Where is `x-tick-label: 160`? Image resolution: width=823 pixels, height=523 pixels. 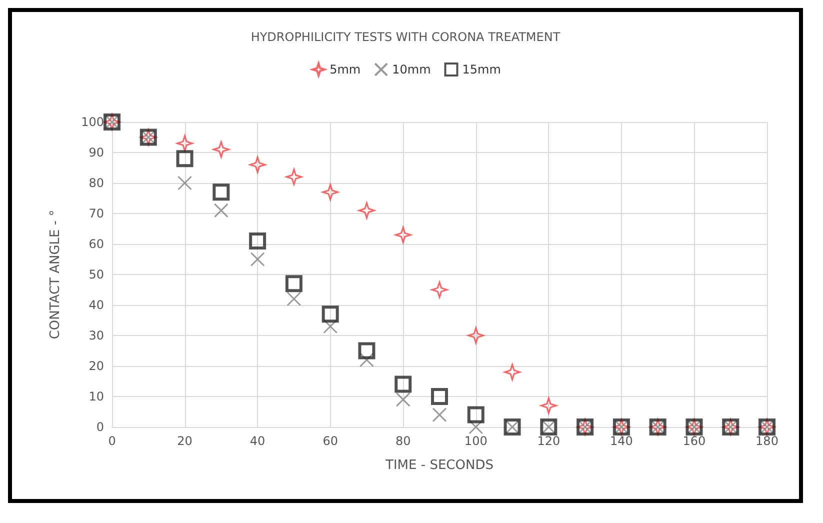
x-tick-label: 160 is located at coordinates (694, 441).